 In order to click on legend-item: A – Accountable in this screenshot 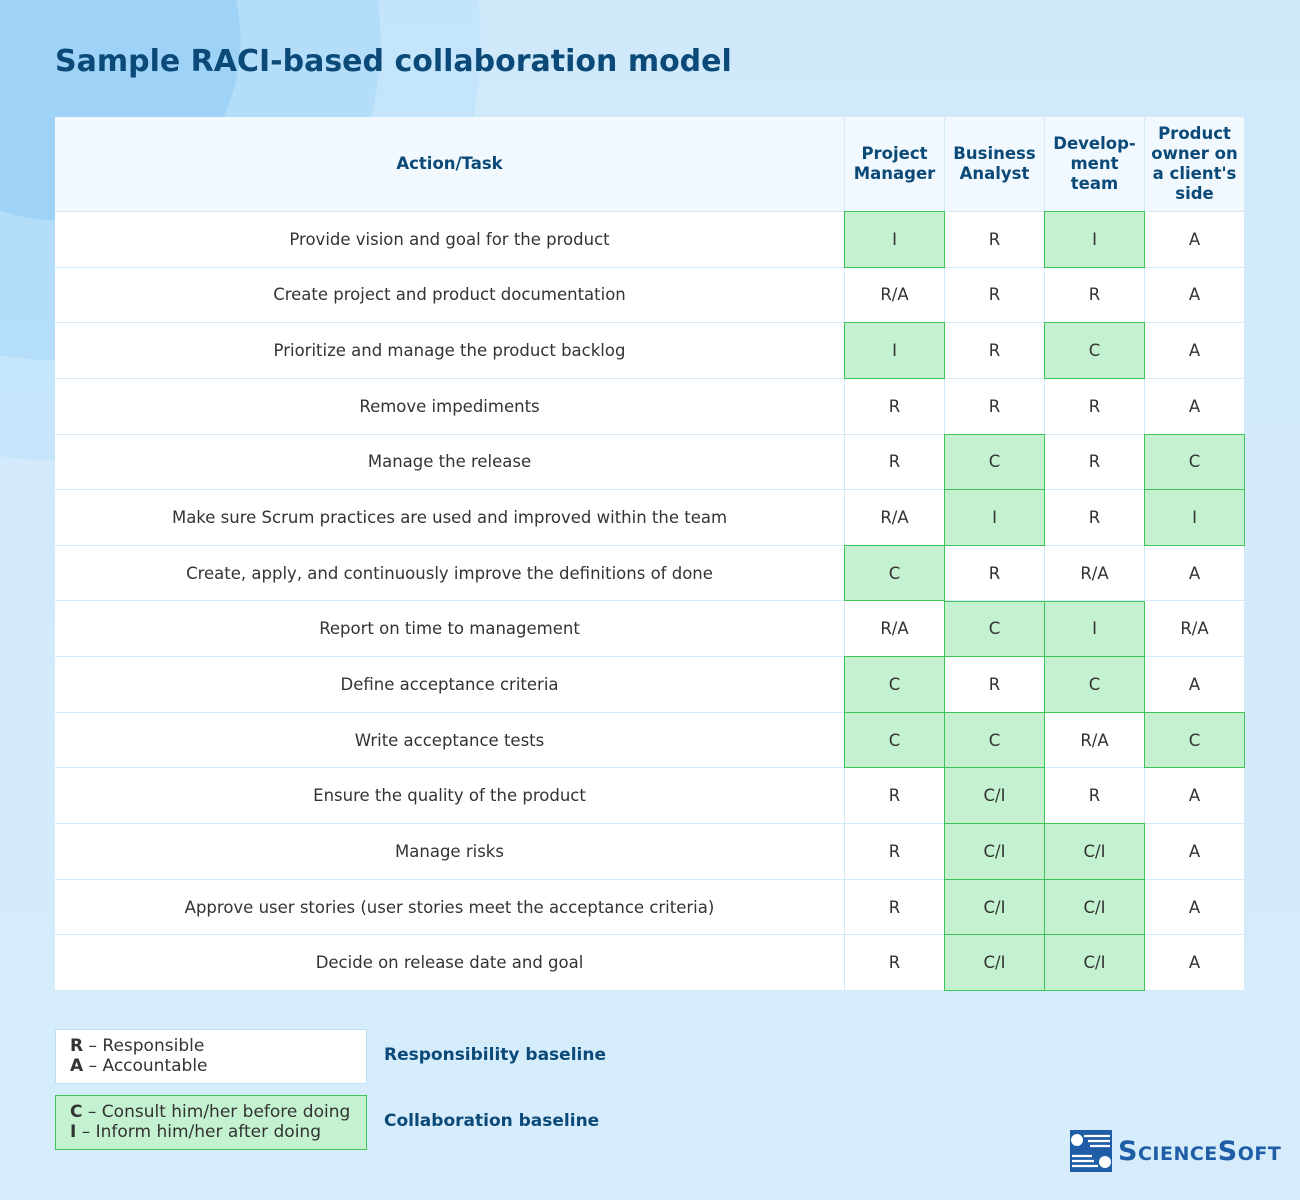, I will do `click(211, 1066)`.